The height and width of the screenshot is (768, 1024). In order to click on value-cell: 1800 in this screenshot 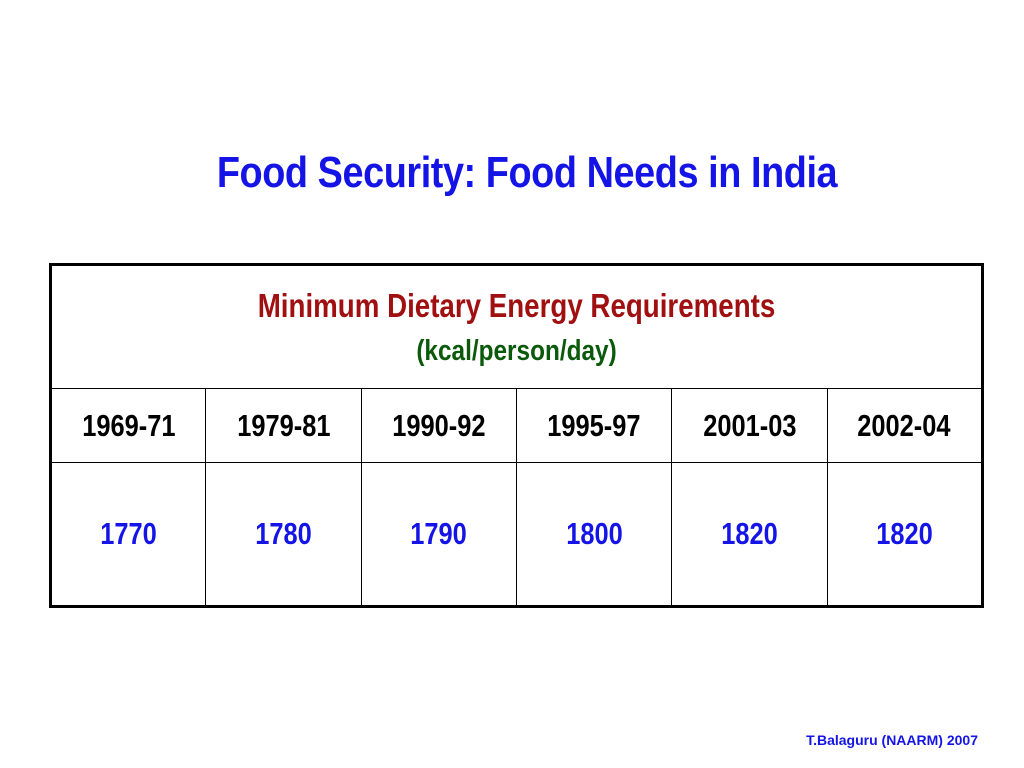, I will do `click(594, 534)`.